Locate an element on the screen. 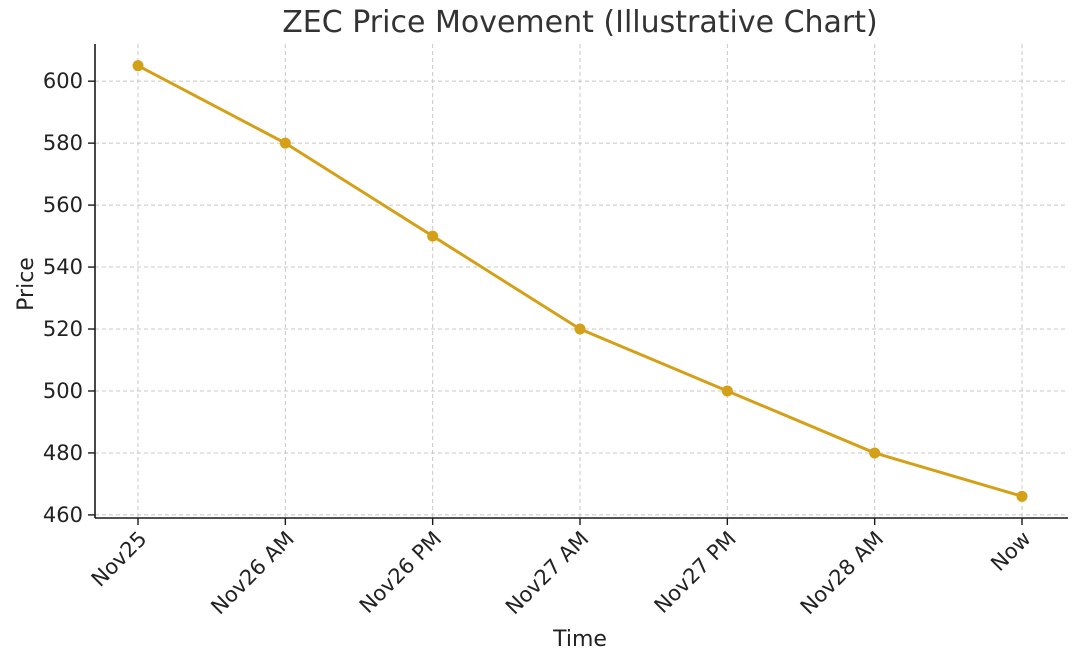 This screenshot has height=661, width=1080. y-ticks: 460 480 500 520 540 560 580 600 is located at coordinates (69, 298).